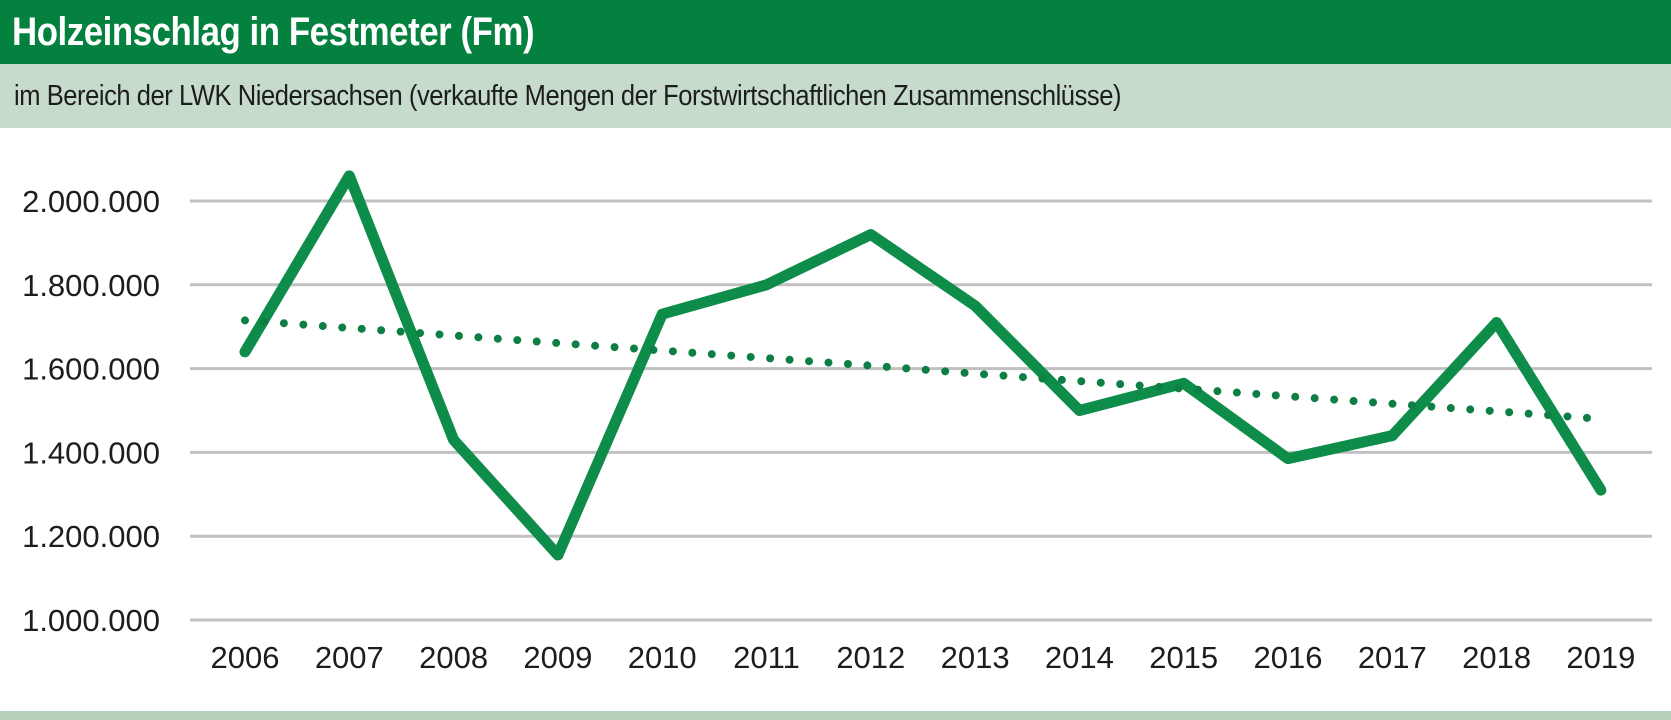 Image resolution: width=1671 pixels, height=720 pixels. I want to click on y-axis-tick-label: 1.000.000, so click(91, 620).